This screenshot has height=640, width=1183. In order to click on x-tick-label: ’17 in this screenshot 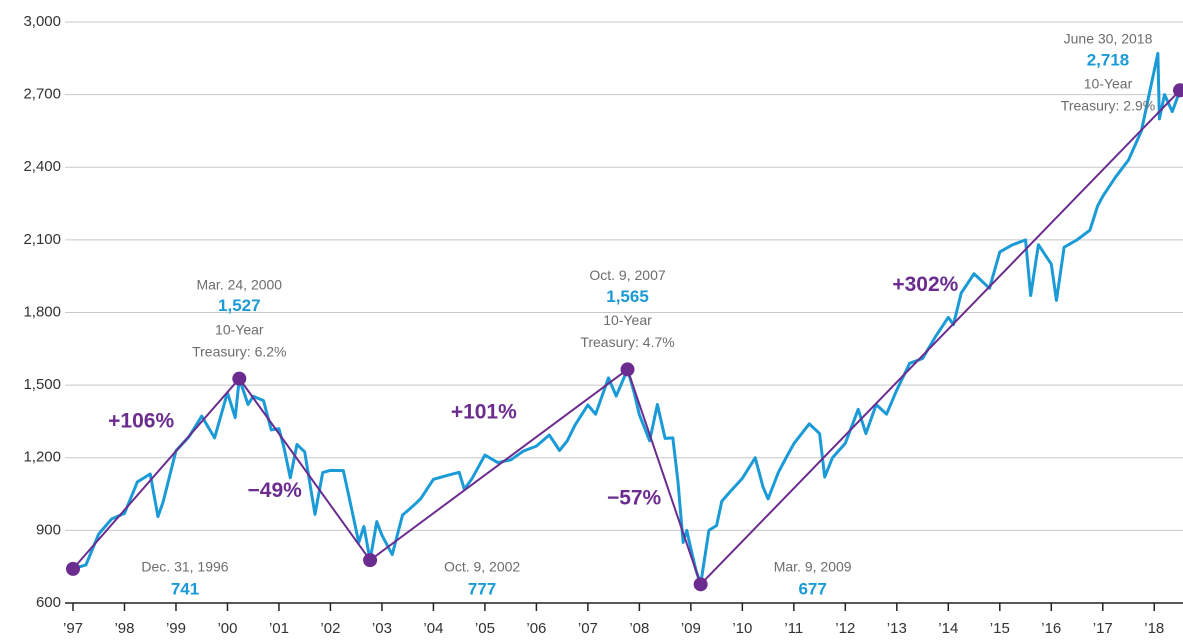, I will do `click(1103, 628)`.